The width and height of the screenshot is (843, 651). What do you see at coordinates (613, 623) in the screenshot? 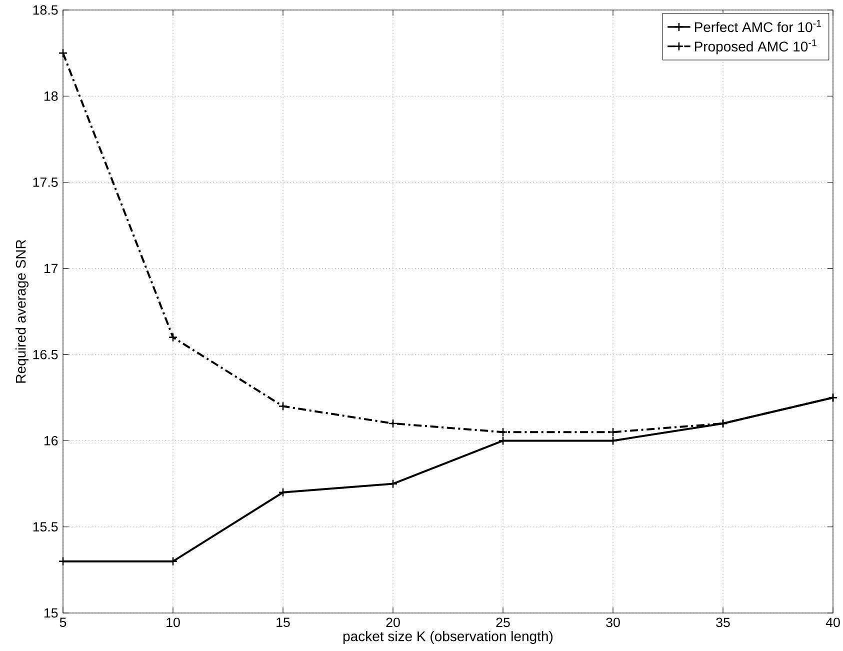
I see `x-tick-label: 30` at bounding box center [613, 623].